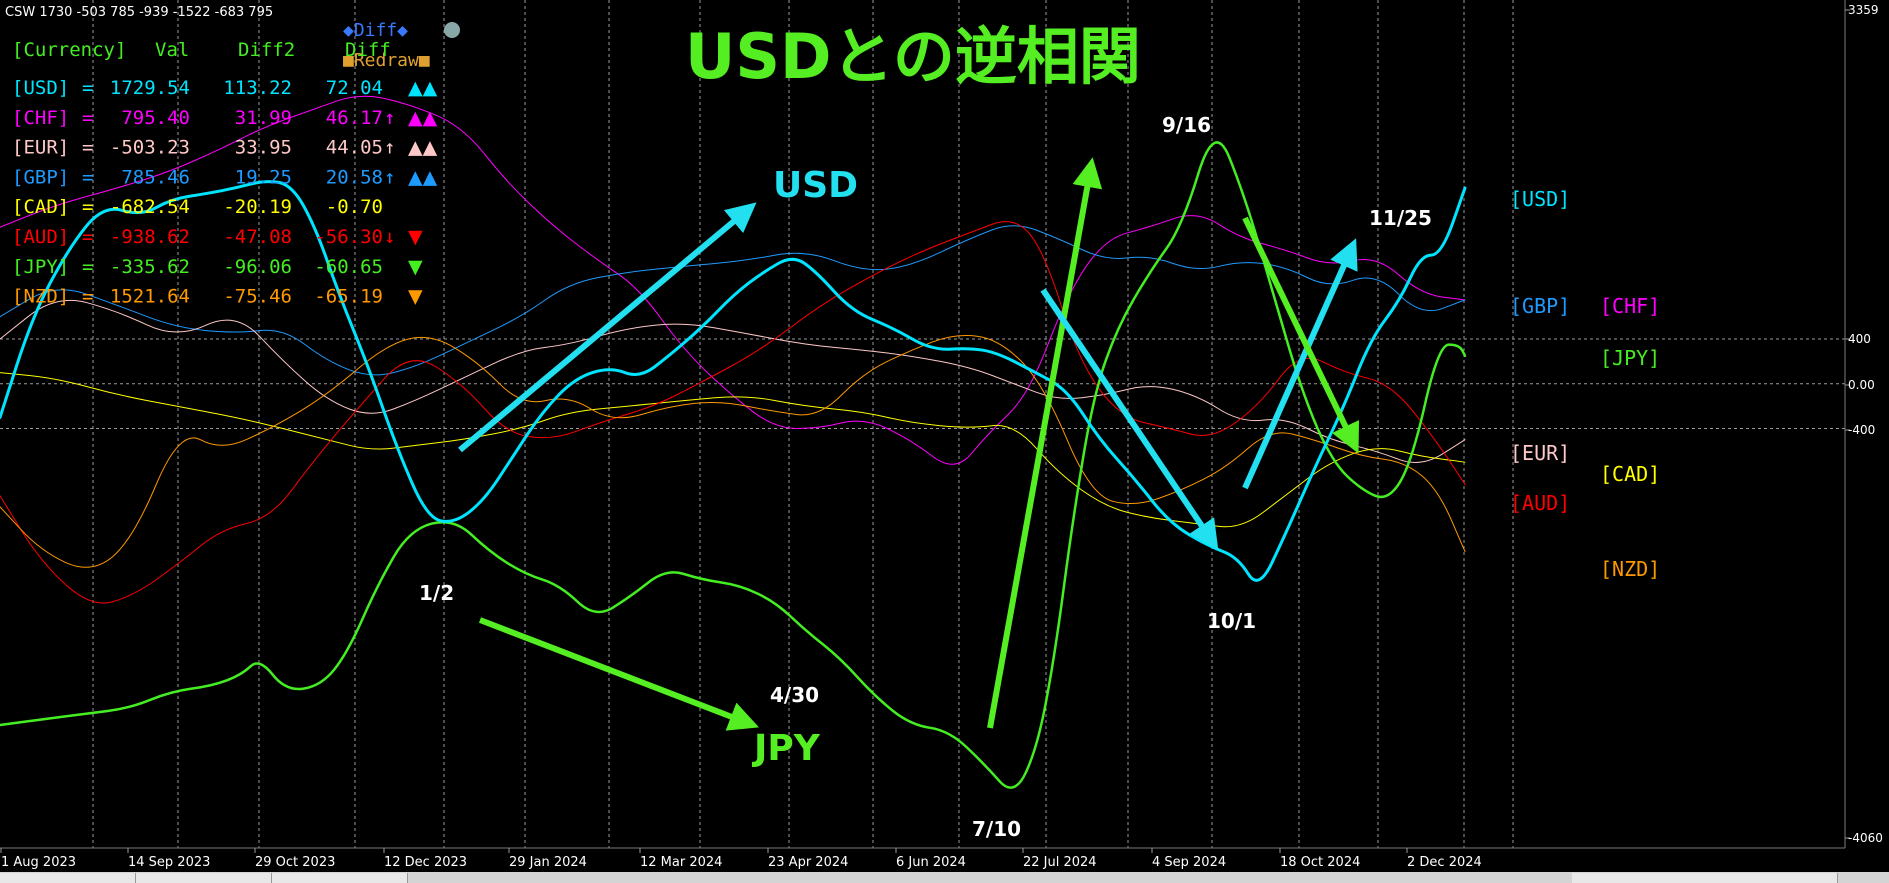 The height and width of the screenshot is (883, 1889). I want to click on x-tick-label: 2 Dec 2024, so click(1444, 862).